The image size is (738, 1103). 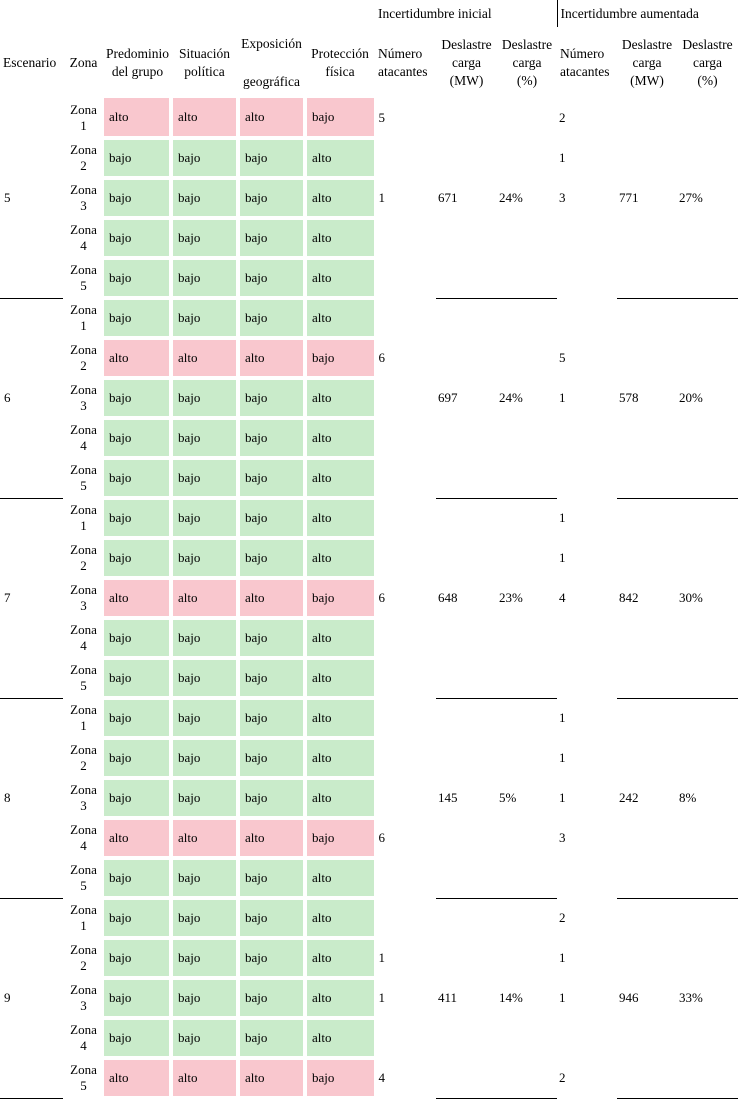 I want to click on table-row: Zona 5 bajo bajo bajo alto, so click(x=369, y=879).